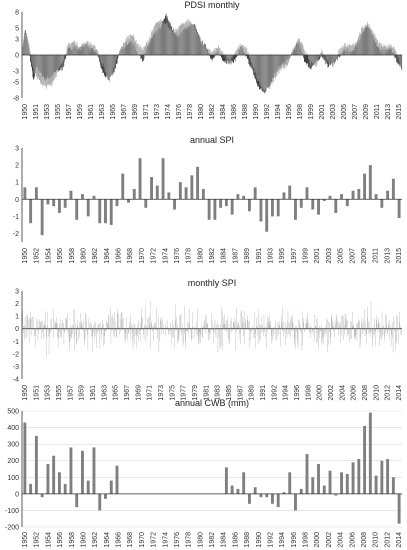  Describe the element at coordinates (102, 112) in the screenshot. I see `x-tick-label: 1963` at that location.